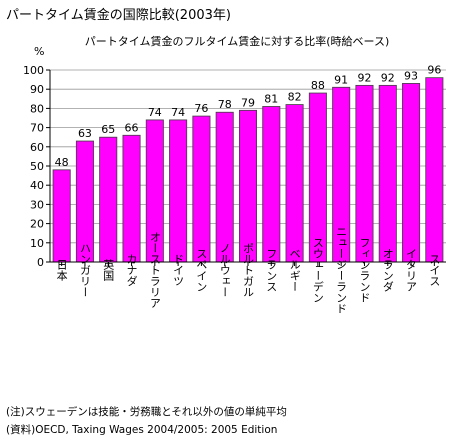 The height and width of the screenshot is (444, 475). What do you see at coordinates (146, 412) in the screenshot?
I see `note-sweden: (注)スウェーデンは技能・労務職とそれ以外の値の単純平均` at bounding box center [146, 412].